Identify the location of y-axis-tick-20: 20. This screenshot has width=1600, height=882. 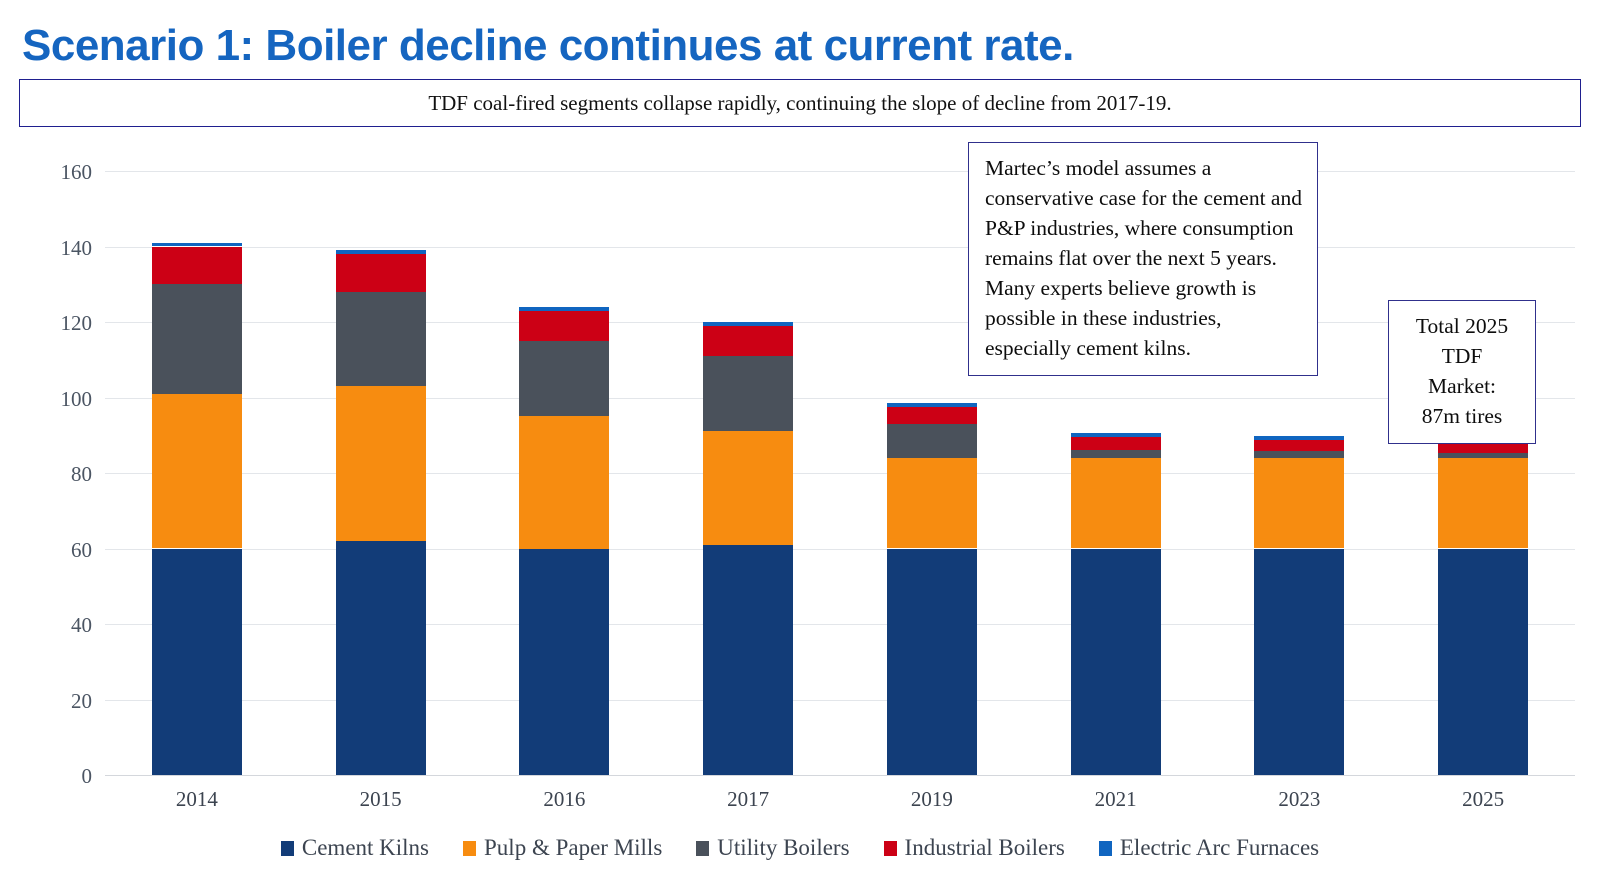
(81, 700).